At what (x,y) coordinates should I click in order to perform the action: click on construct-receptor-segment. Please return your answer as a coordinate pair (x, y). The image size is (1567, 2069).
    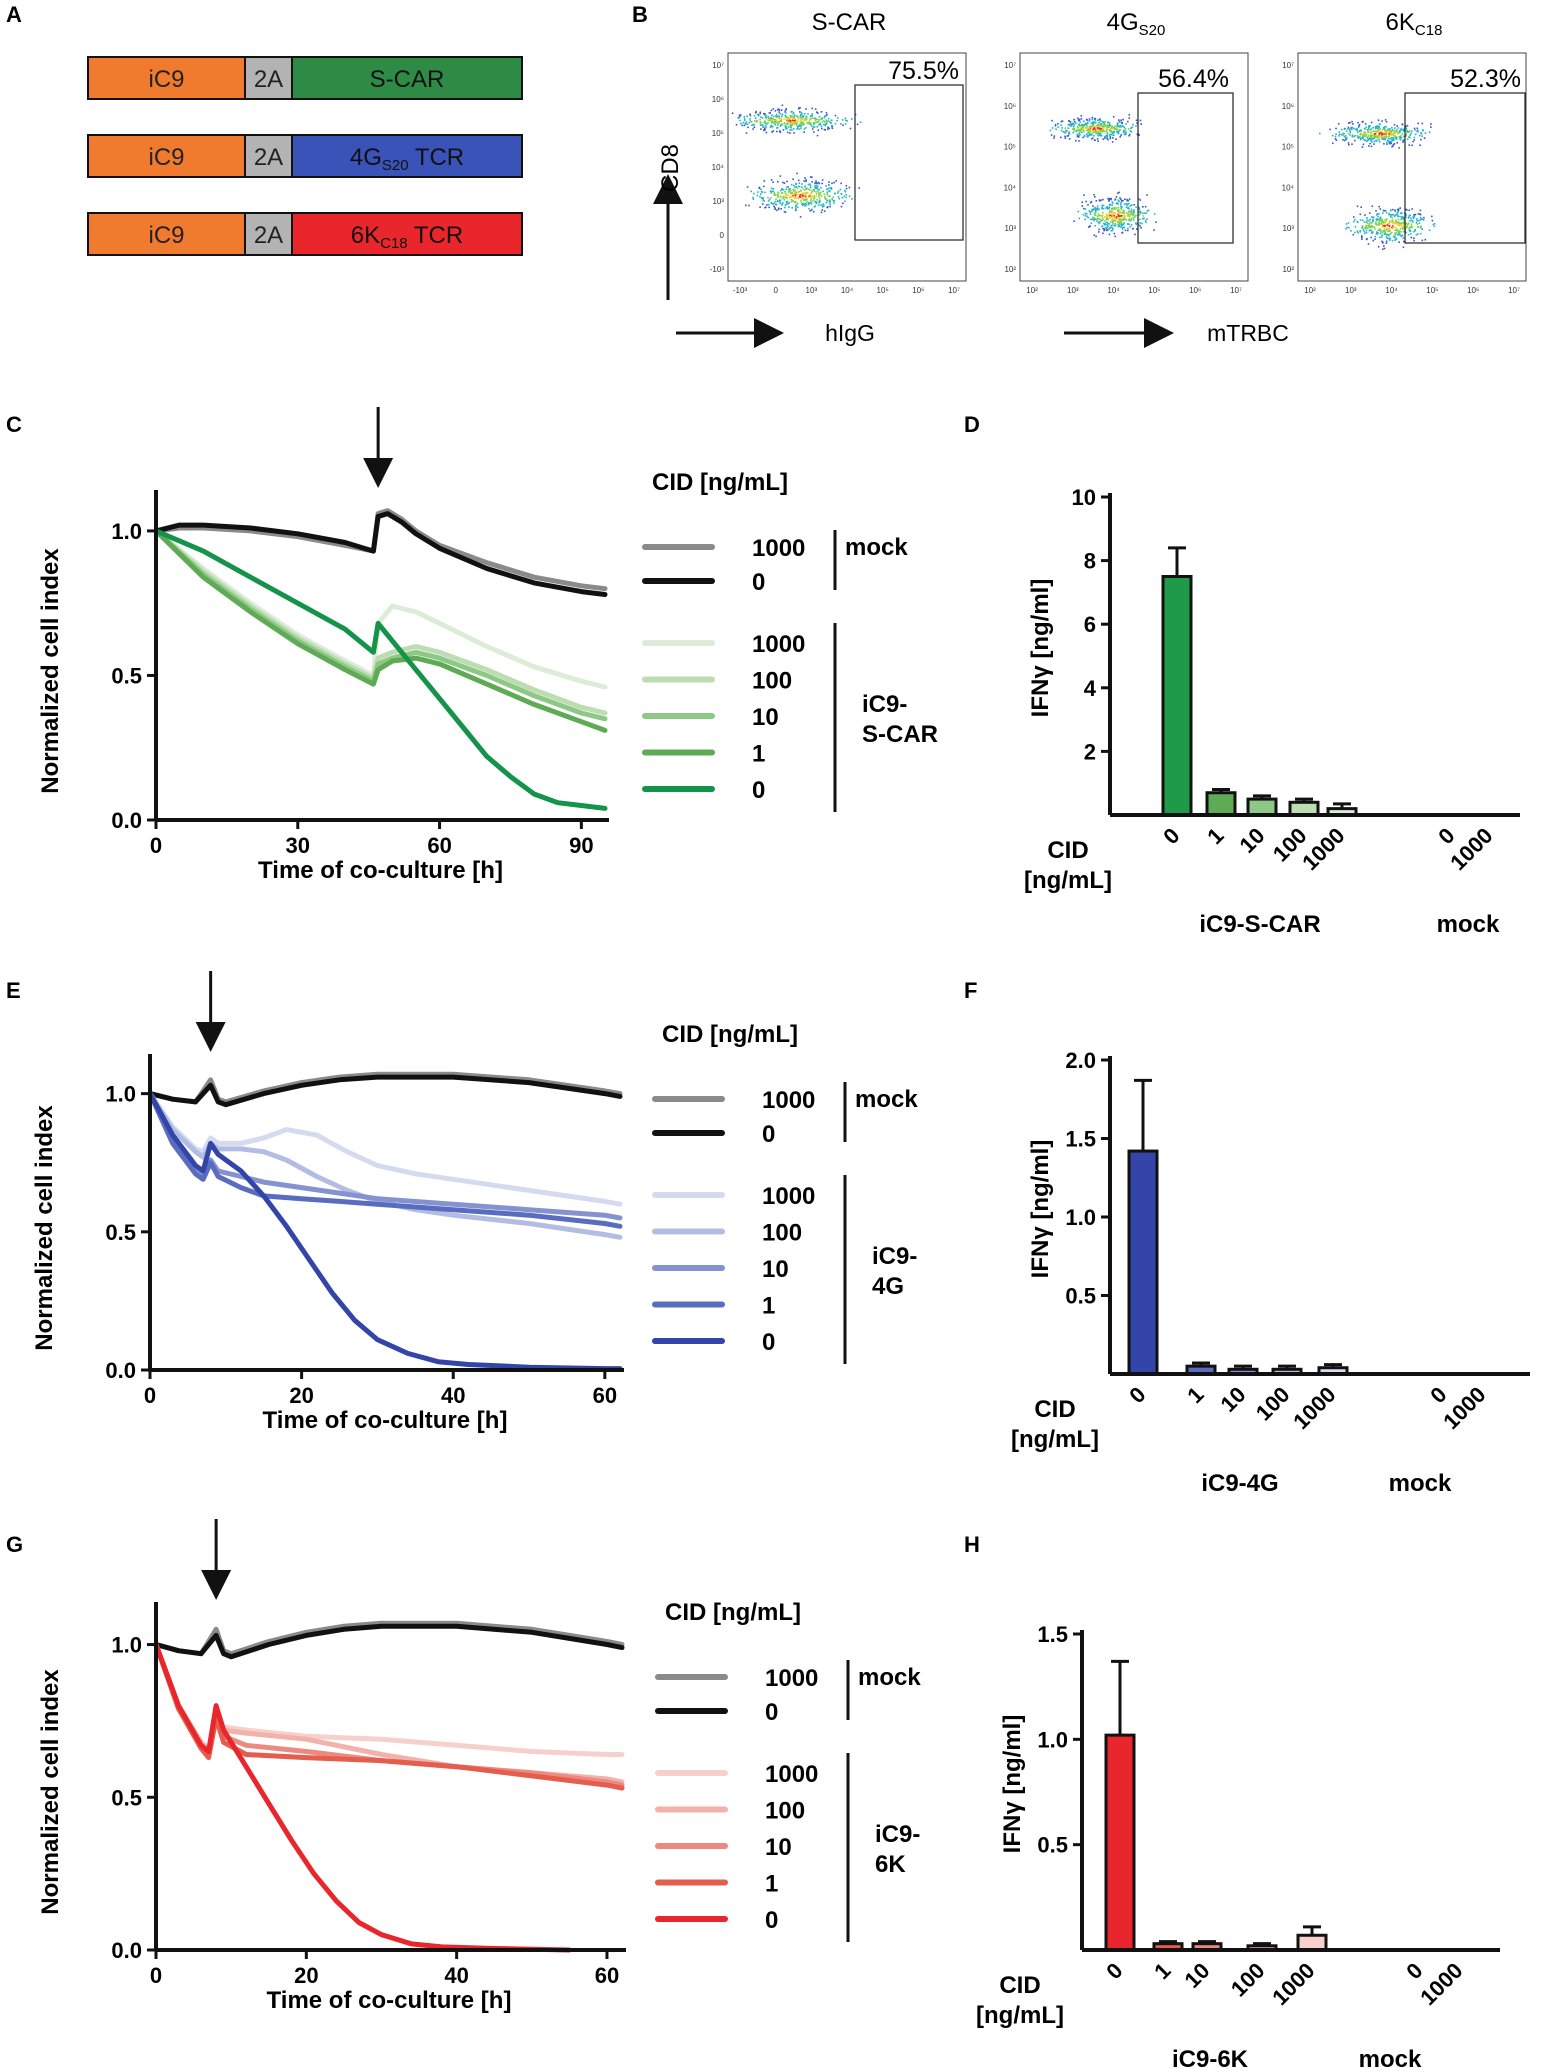
    Looking at the image, I should click on (407, 234).